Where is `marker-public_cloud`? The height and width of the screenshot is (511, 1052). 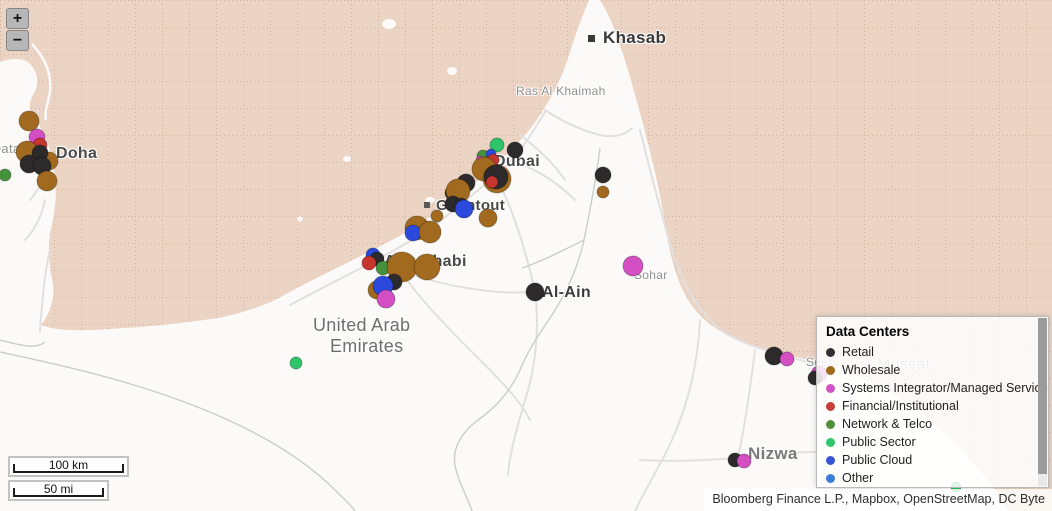 marker-public_cloud is located at coordinates (464, 209).